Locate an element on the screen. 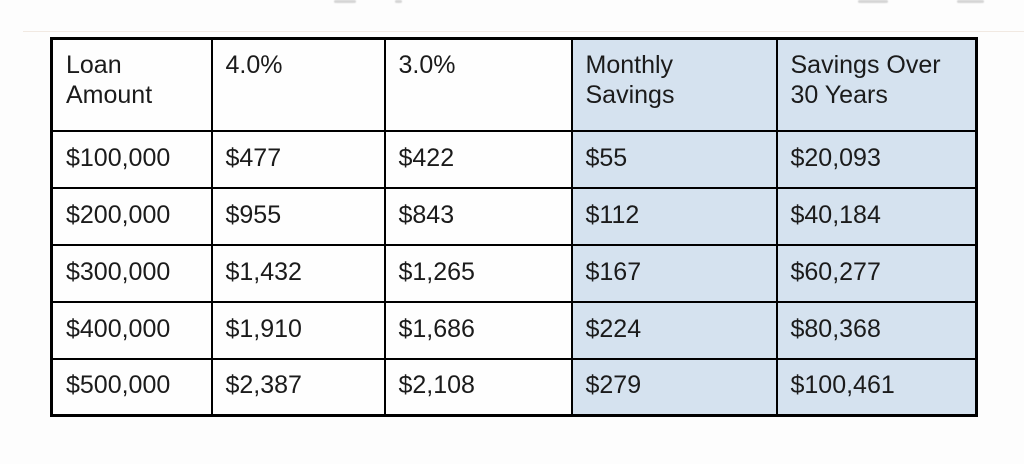  cell-loan-amount: $500,000 is located at coordinates (131, 387).